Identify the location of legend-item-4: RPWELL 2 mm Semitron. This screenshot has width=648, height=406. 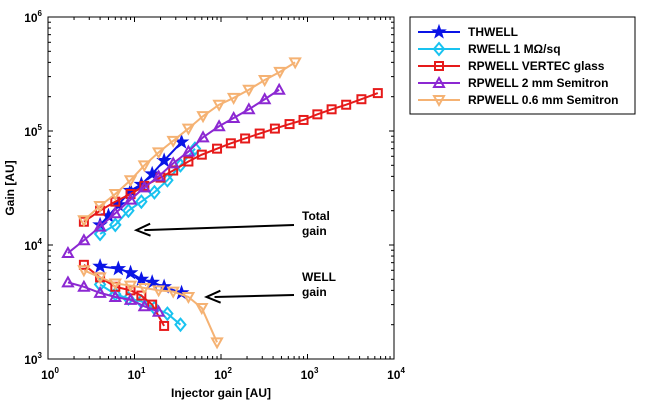
(513, 82).